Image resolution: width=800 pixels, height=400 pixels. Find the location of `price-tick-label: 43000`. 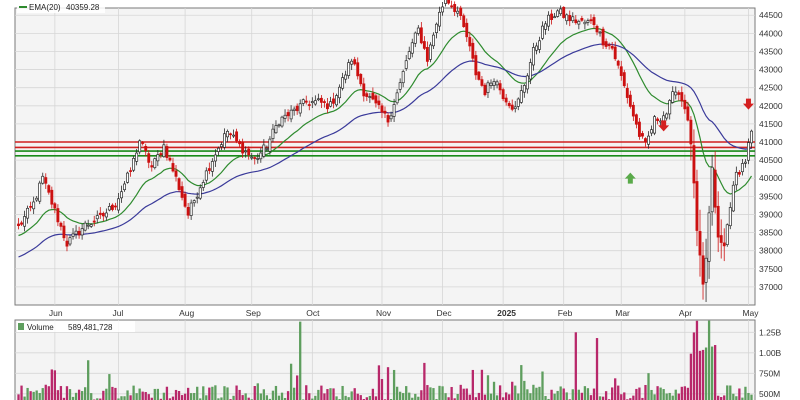

price-tick-label: 43000 is located at coordinates (771, 70).